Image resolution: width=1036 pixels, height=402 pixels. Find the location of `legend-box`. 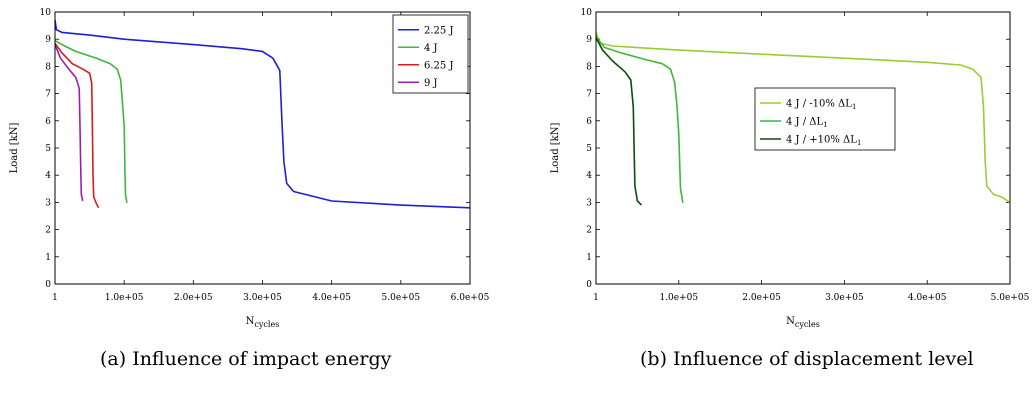

legend-box is located at coordinates (430, 54).